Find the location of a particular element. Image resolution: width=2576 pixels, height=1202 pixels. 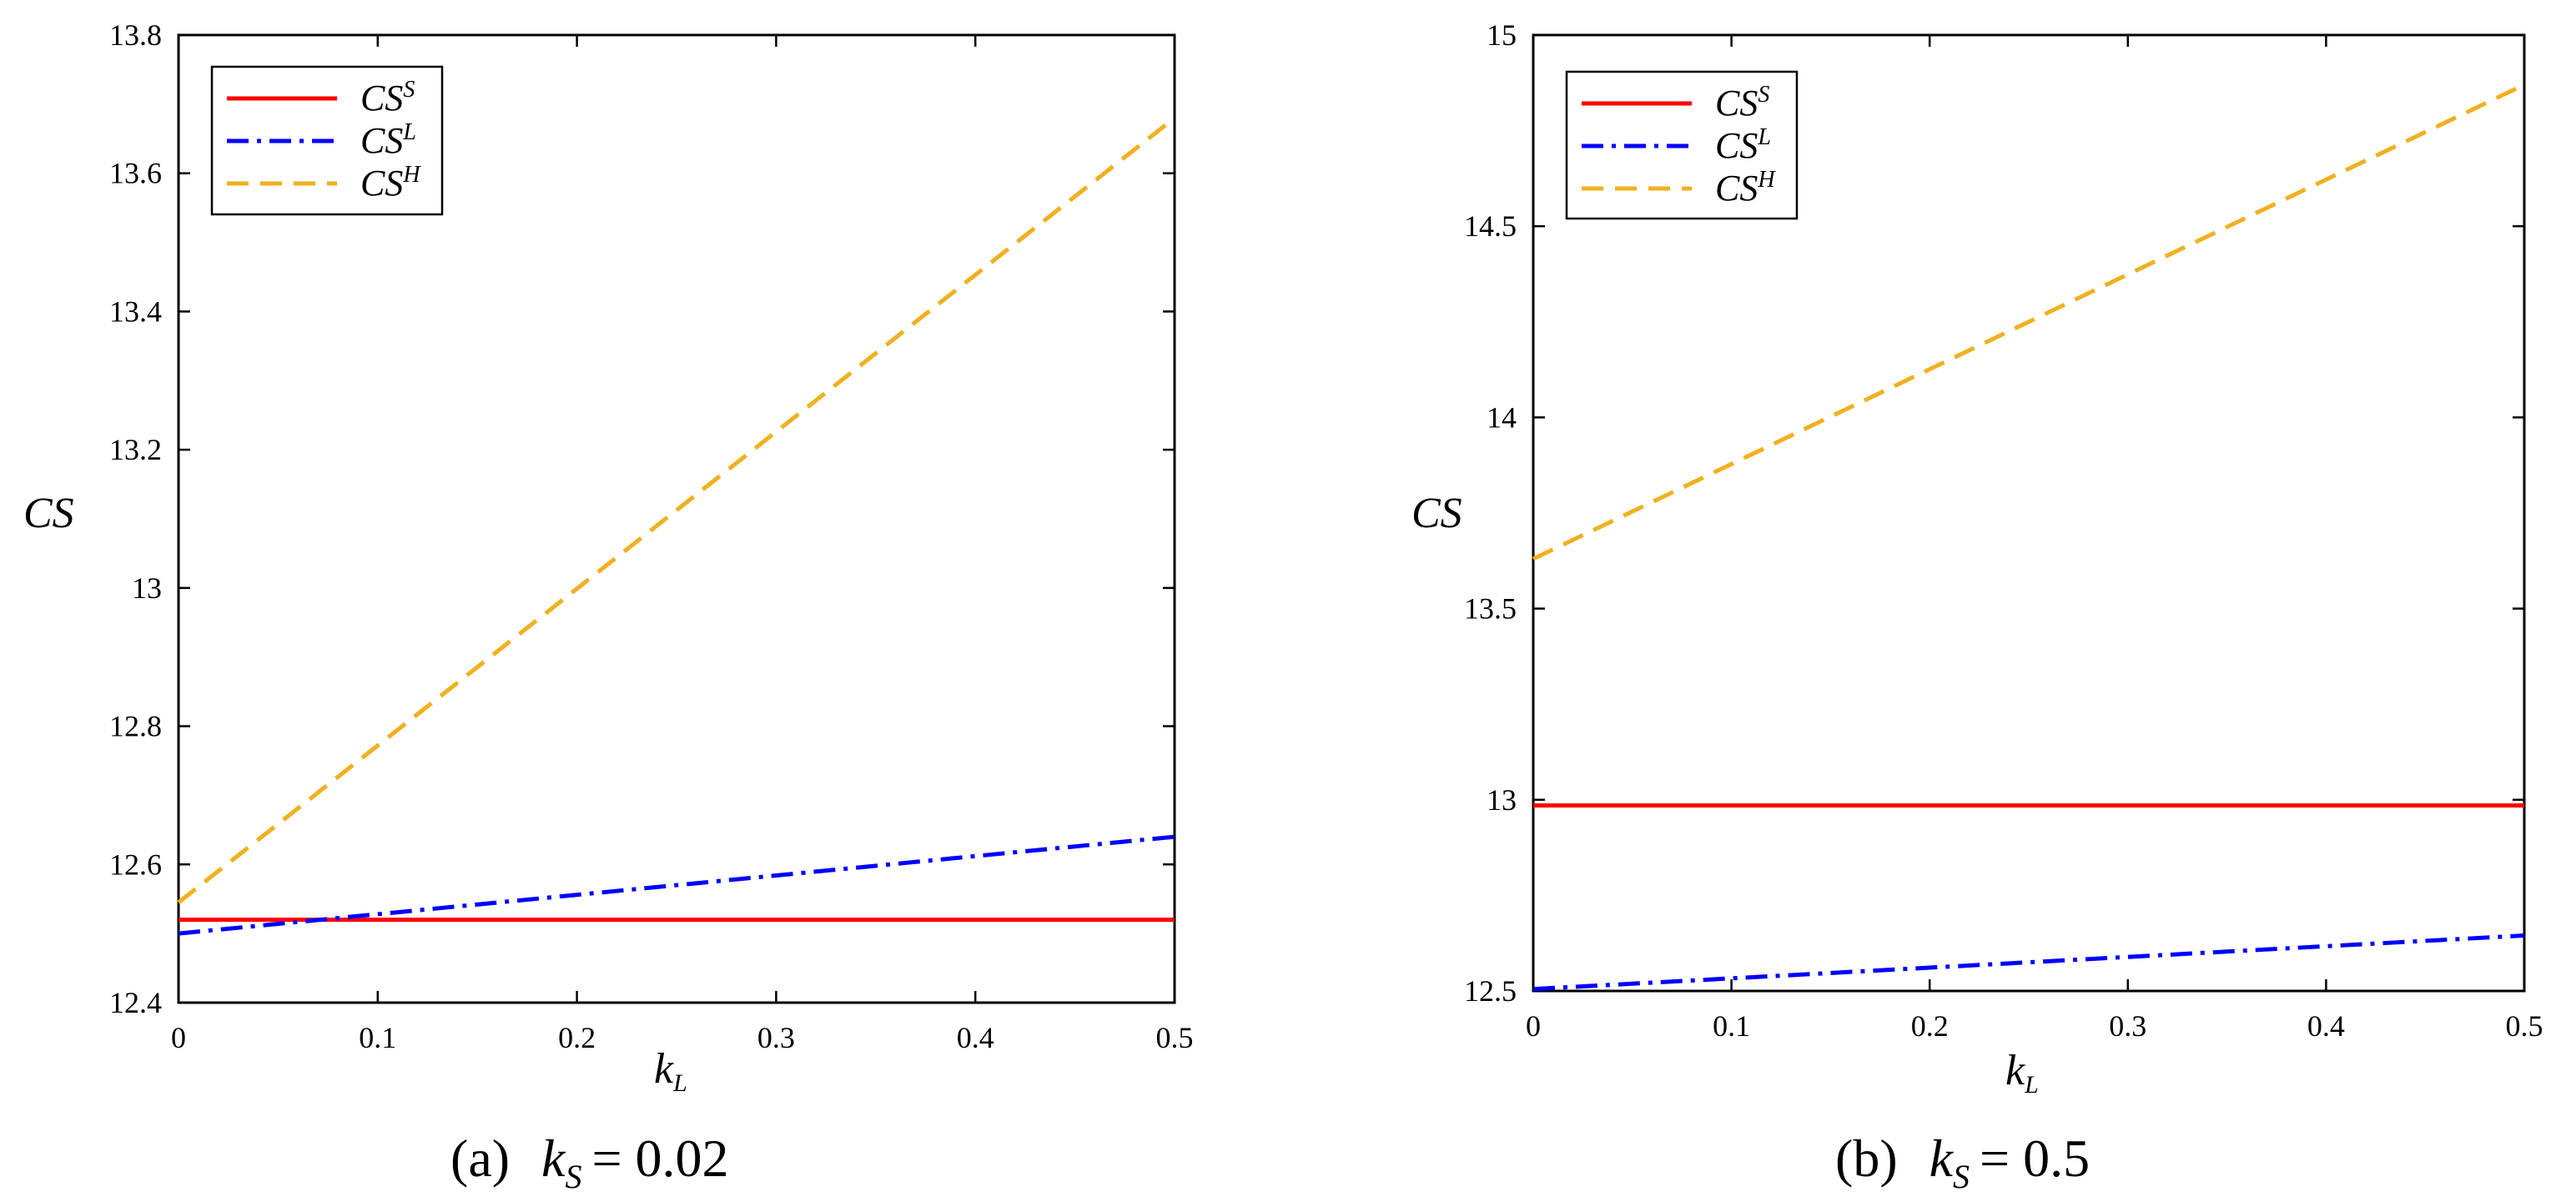

x-axis-title-b-var: k is located at coordinates (2015, 1070).